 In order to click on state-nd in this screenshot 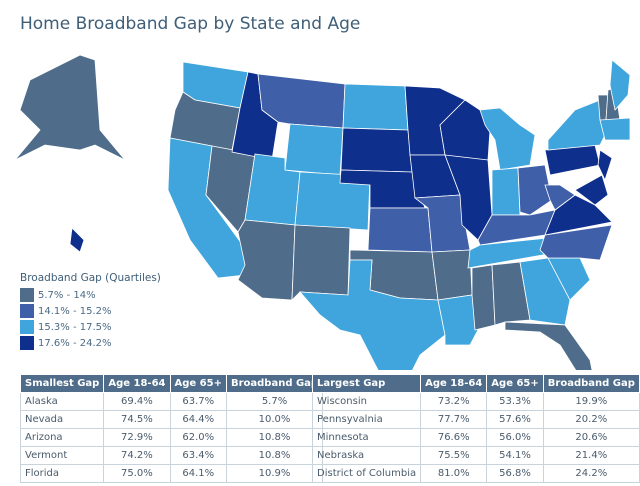, I will do `click(375, 107)`.